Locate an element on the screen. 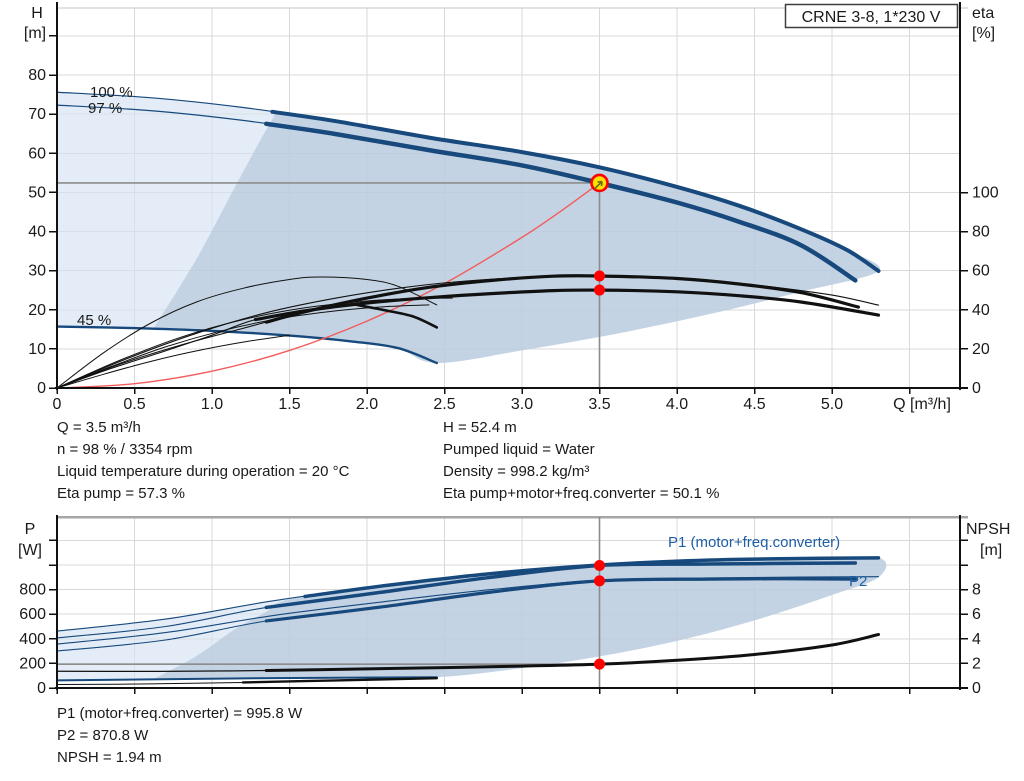 The image size is (1024, 781). info-npsh: NPSH = 1.94 m is located at coordinates (109, 757).